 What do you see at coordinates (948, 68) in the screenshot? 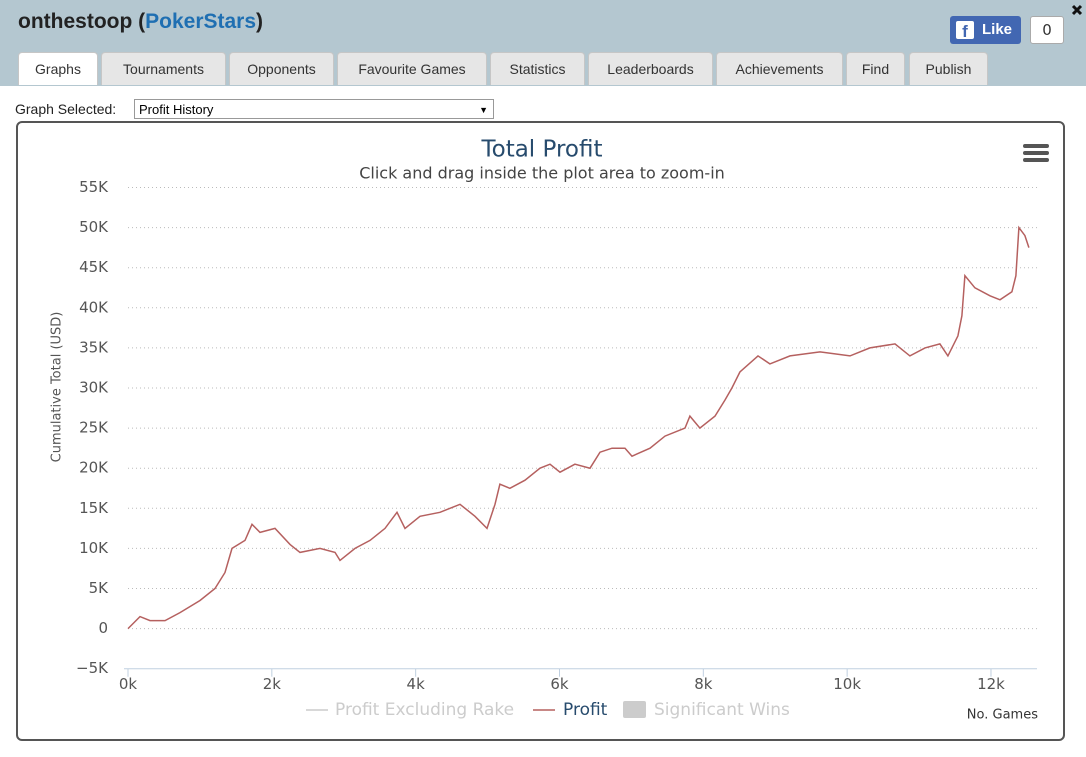
I see `tab: Publish` at bounding box center [948, 68].